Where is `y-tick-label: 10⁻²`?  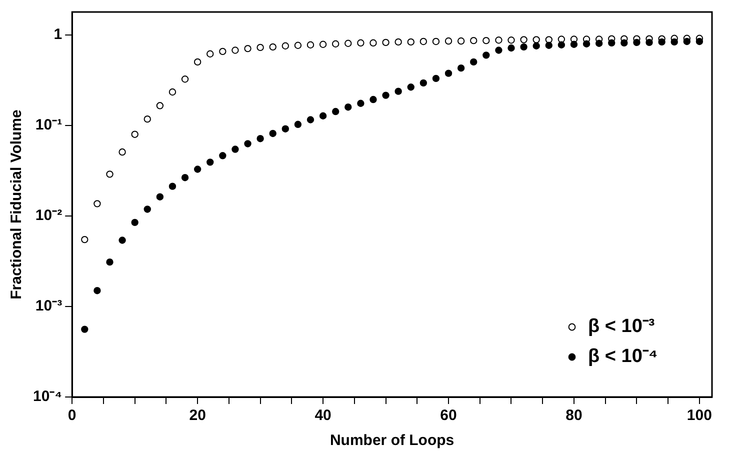 y-tick-label: 10⁻² is located at coordinates (48, 215).